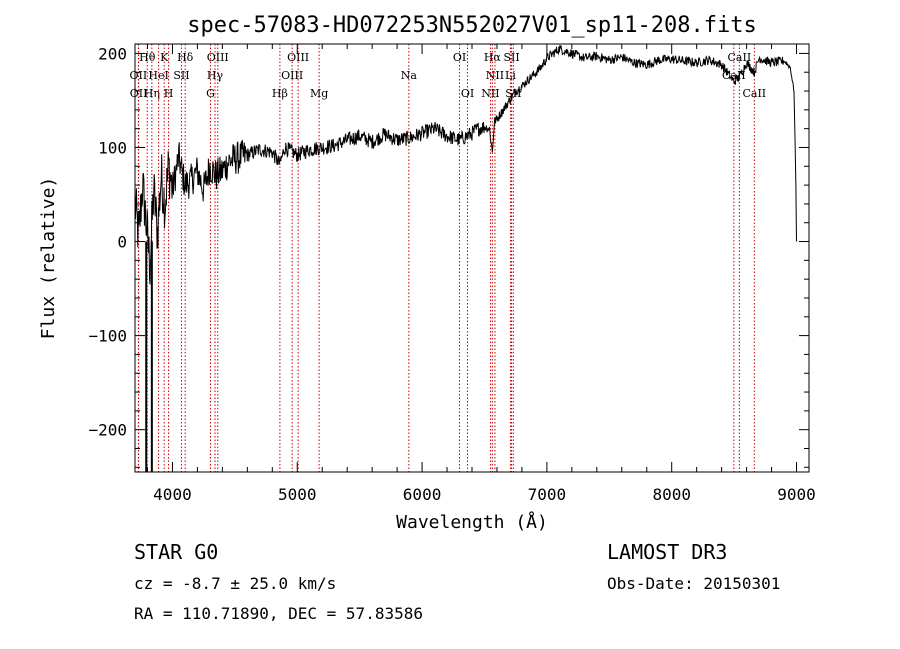 This screenshot has width=900, height=649. Describe the element at coordinates (152, 93) in the screenshot. I see `line-label: Hη` at that location.